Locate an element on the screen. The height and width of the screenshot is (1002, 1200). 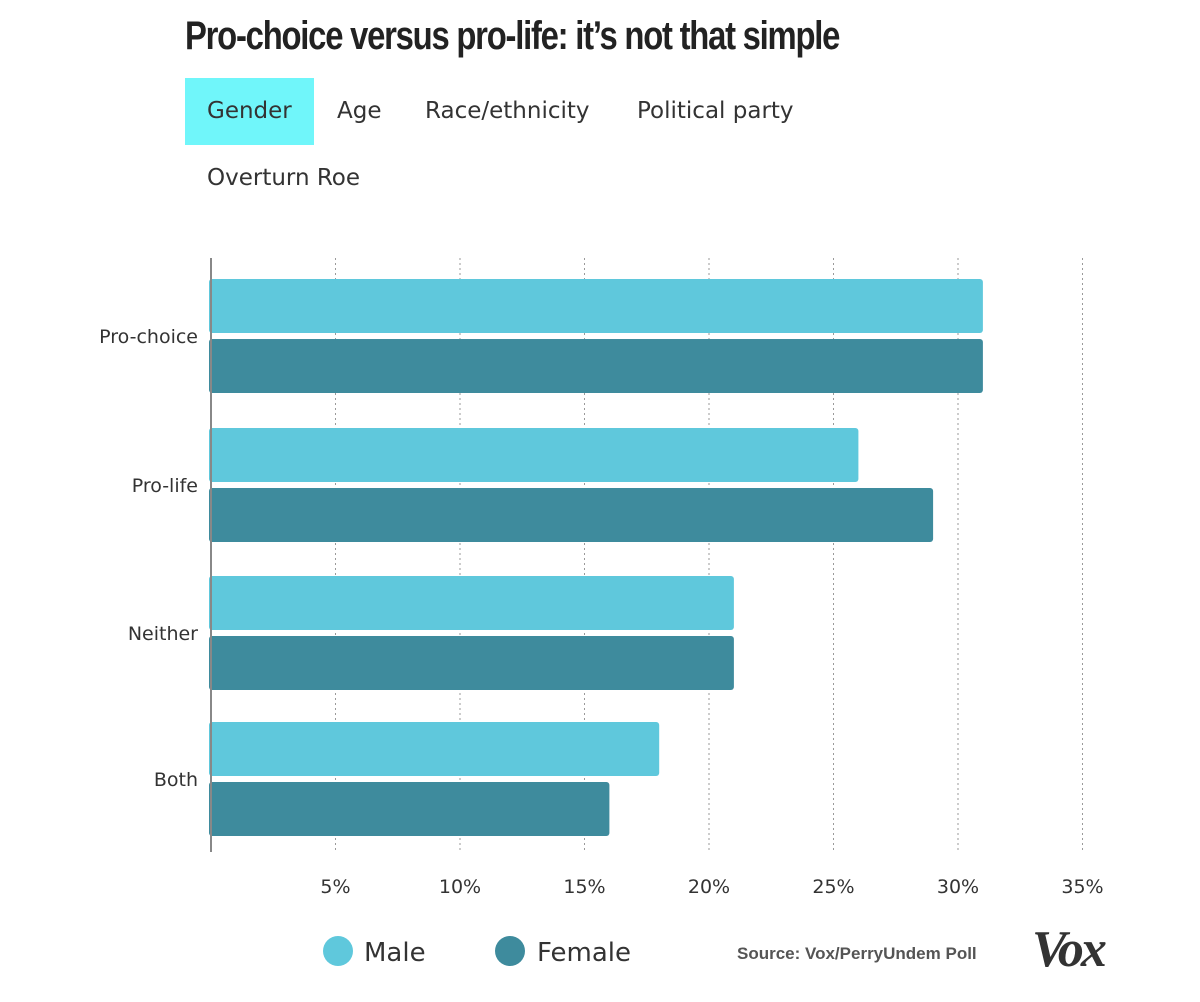
bar-female-neither is located at coordinates (471, 663).